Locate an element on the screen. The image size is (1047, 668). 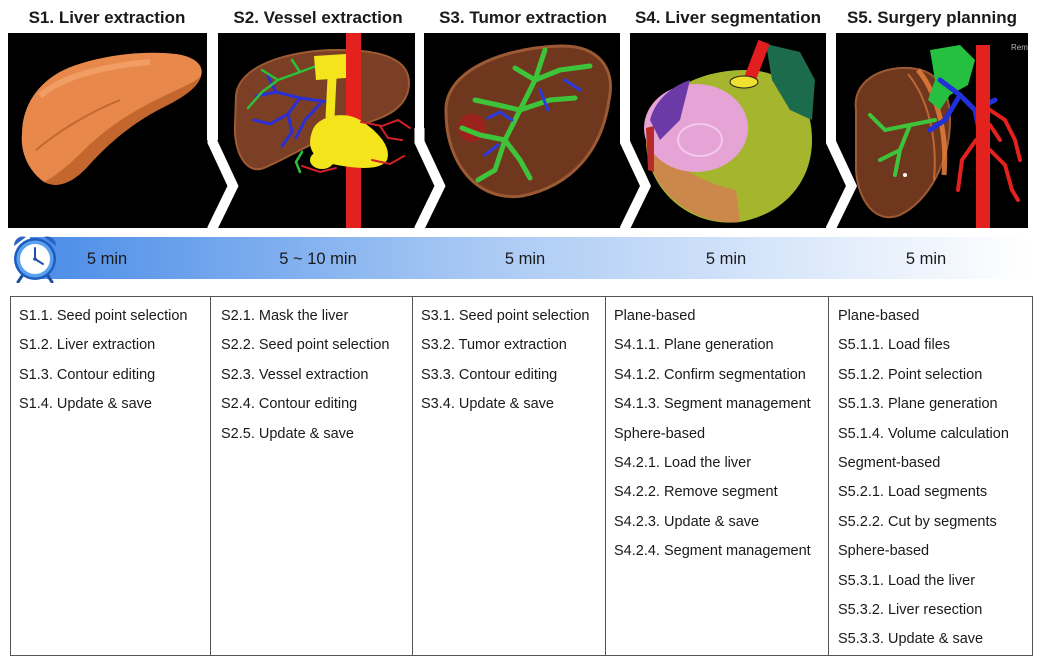
substep-item: S4.1.1. Plane generation is located at coordinates (694, 345).